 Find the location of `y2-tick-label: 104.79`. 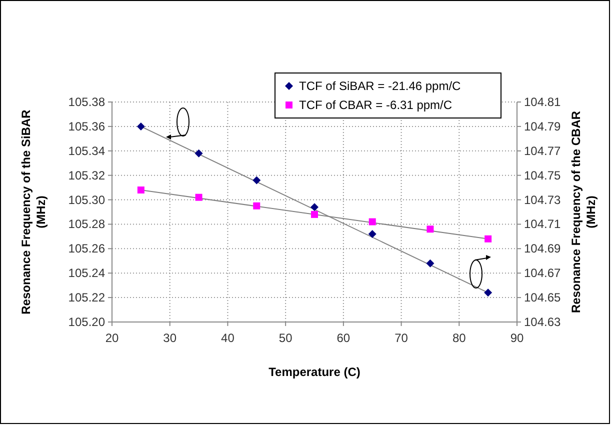

y2-tick-label: 104.79 is located at coordinates (543, 126).